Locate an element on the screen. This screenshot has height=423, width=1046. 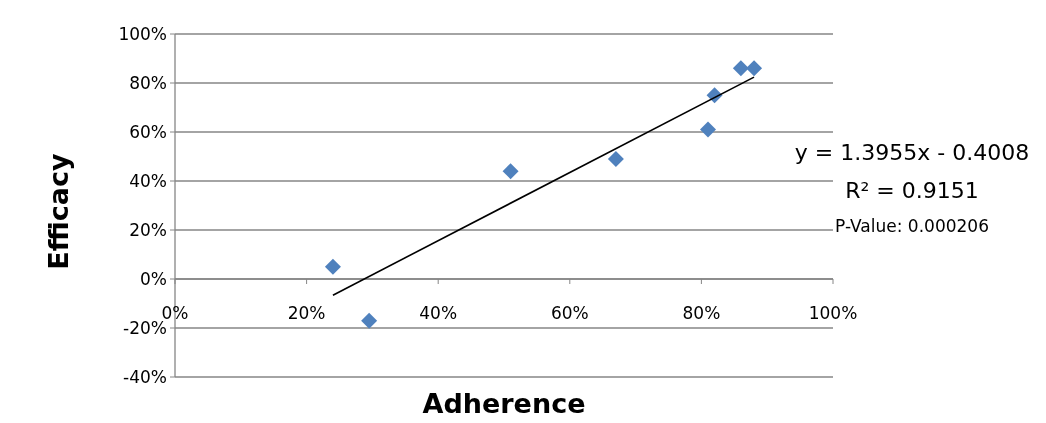
y-tick-label: 20% is located at coordinates (148, 230).